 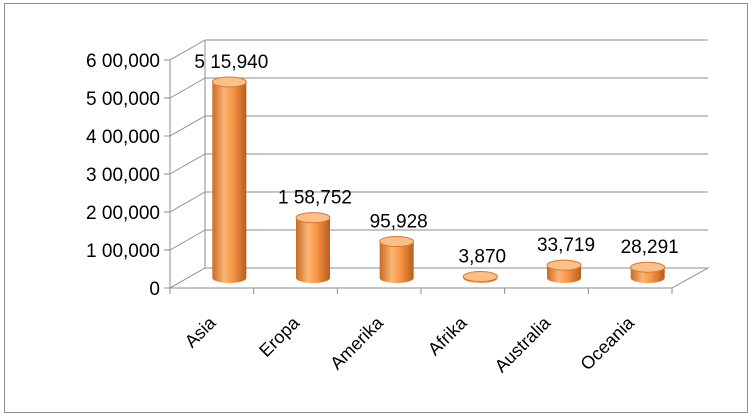 I want to click on y-tick-label: 0, so click(x=154, y=289).